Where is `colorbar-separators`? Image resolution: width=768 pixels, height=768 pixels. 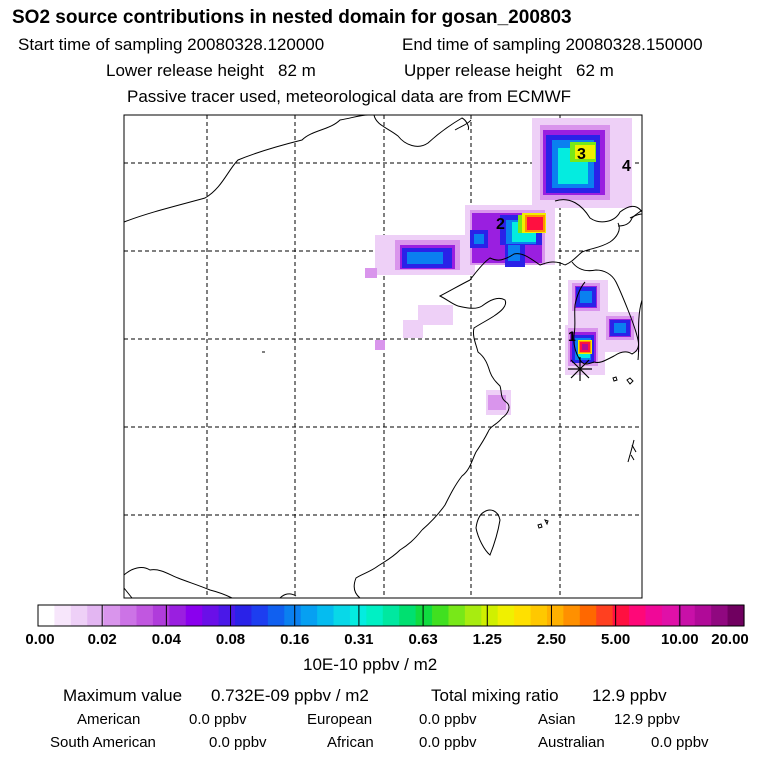 colorbar-separators is located at coordinates (391, 615).